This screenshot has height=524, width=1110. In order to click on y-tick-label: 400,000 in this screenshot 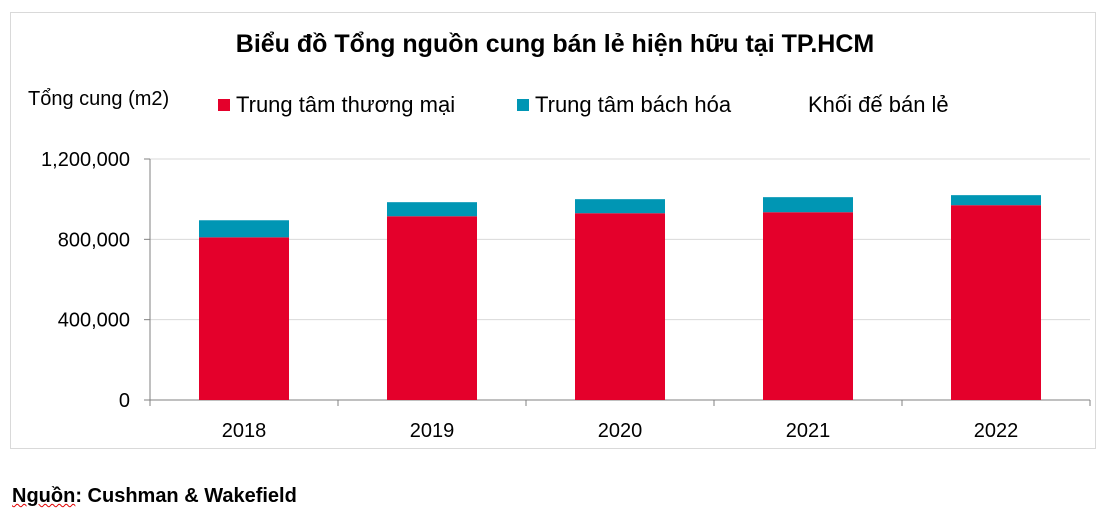, I will do `click(94, 321)`.